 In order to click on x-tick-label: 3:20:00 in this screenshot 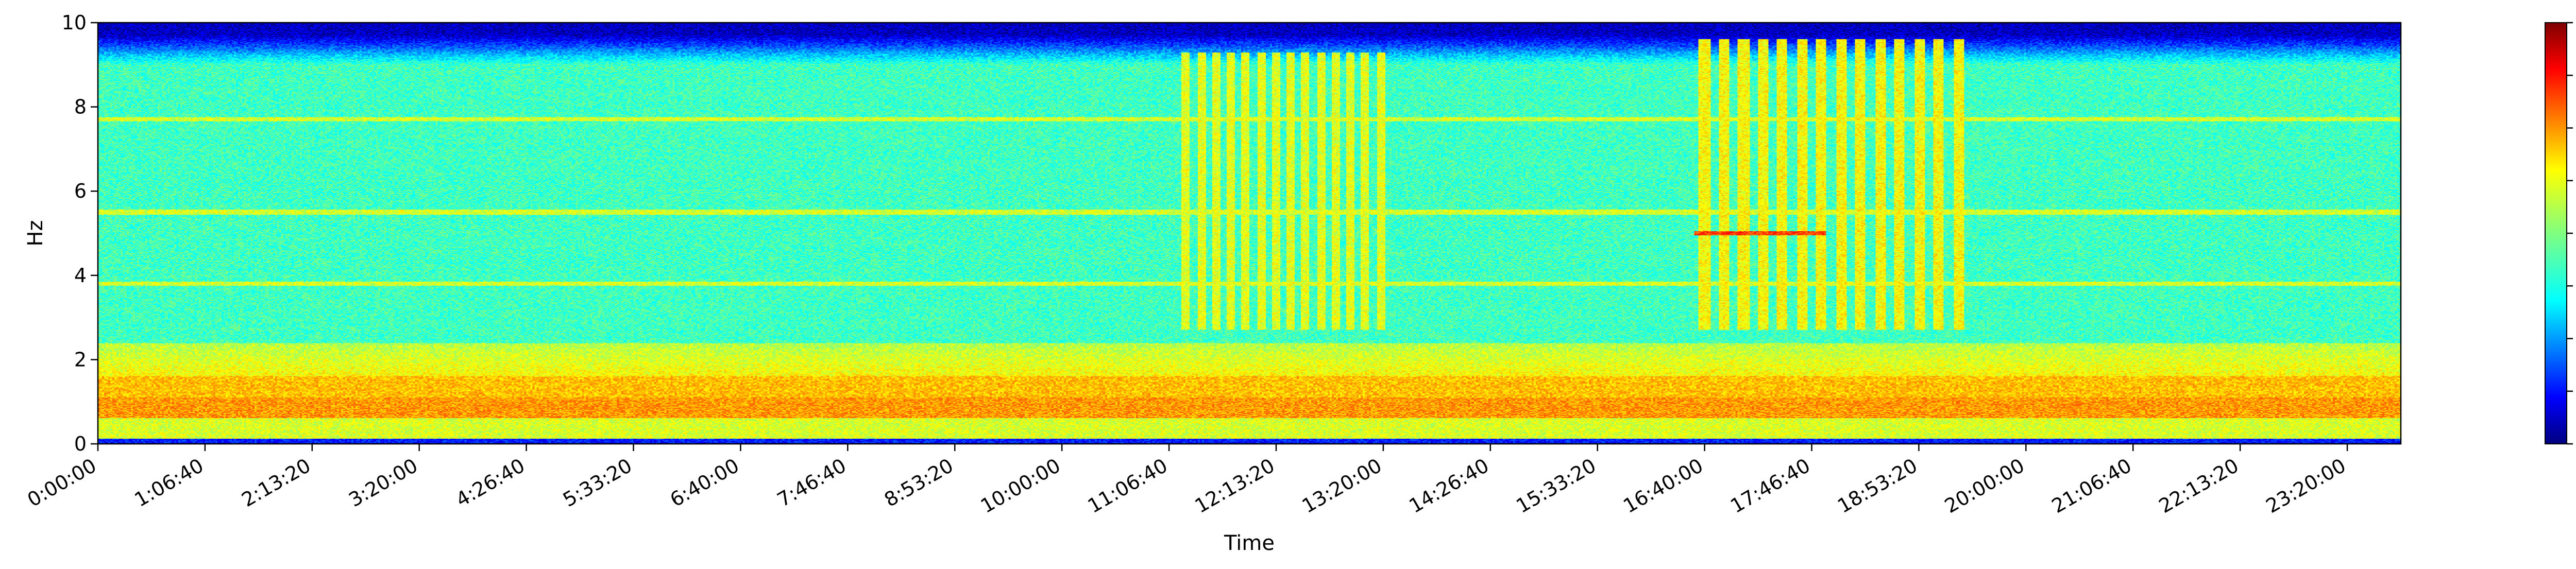, I will do `click(383, 482)`.